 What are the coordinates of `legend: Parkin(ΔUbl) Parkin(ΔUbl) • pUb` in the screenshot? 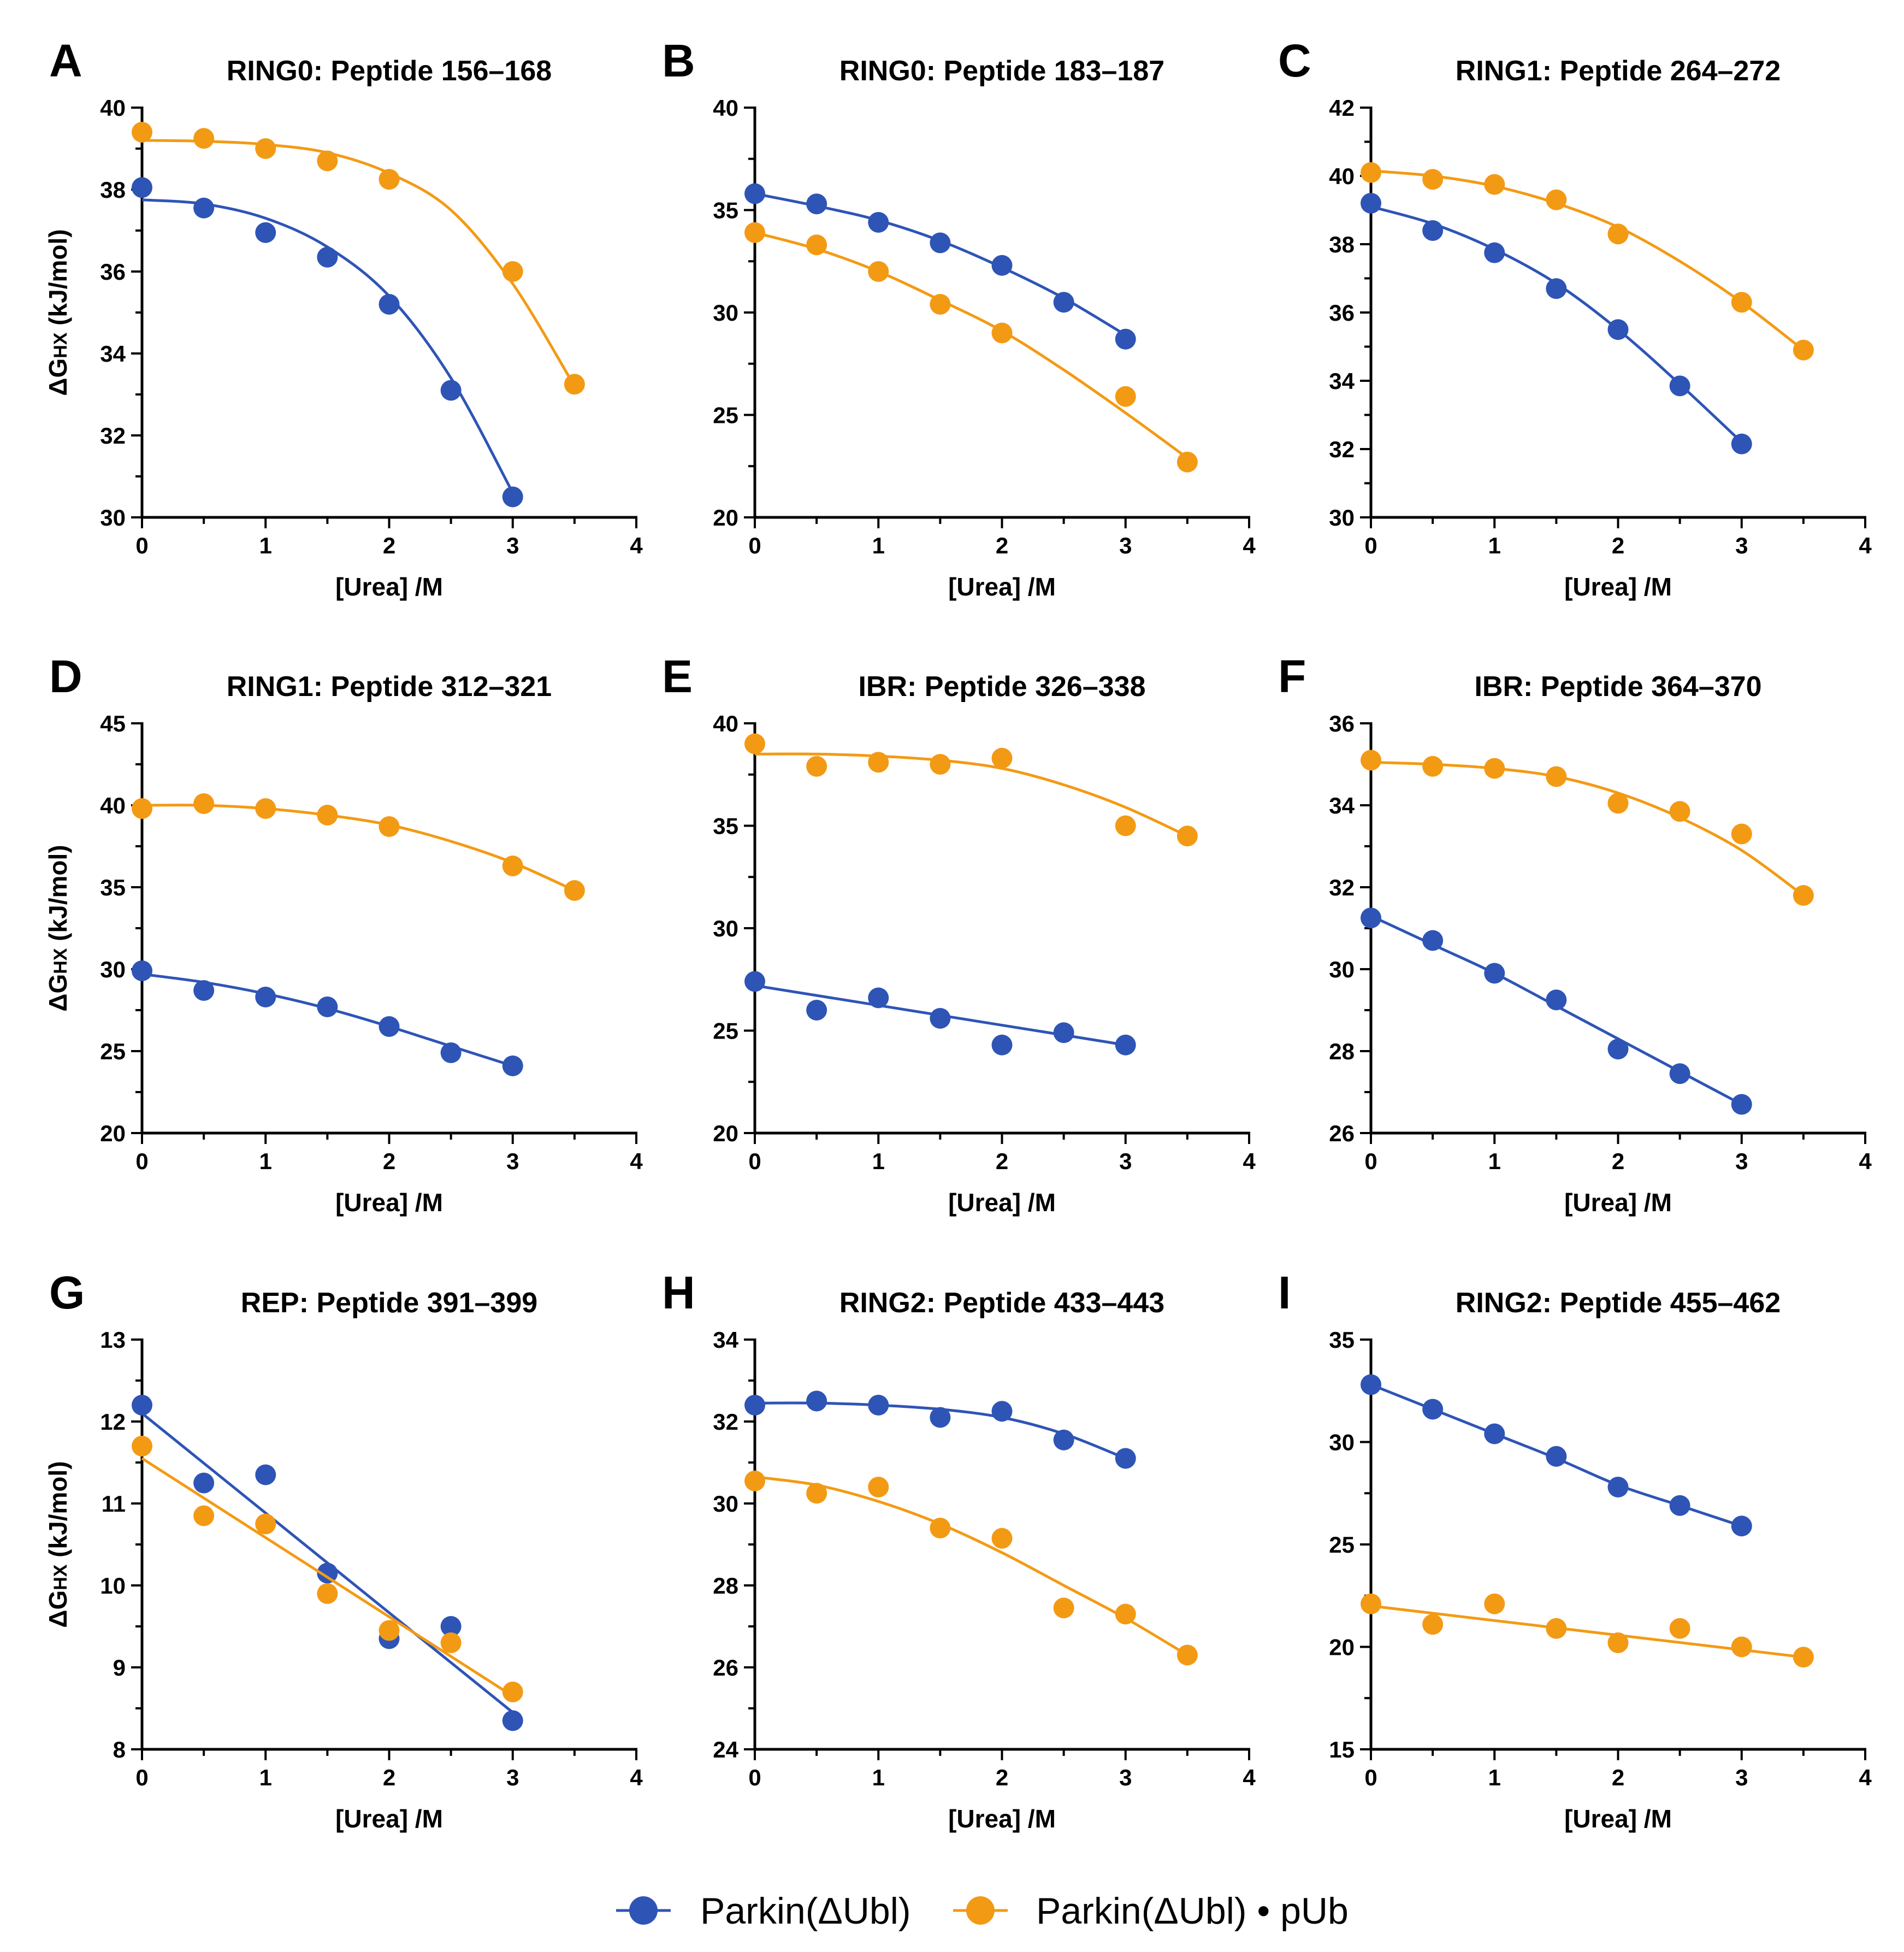 It's located at (982, 1911).